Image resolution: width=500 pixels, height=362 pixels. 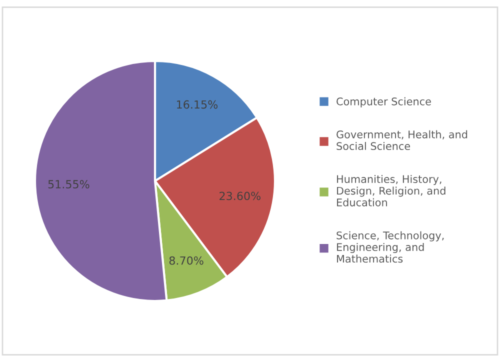 I want to click on data-label: 16.15%, so click(x=197, y=104).